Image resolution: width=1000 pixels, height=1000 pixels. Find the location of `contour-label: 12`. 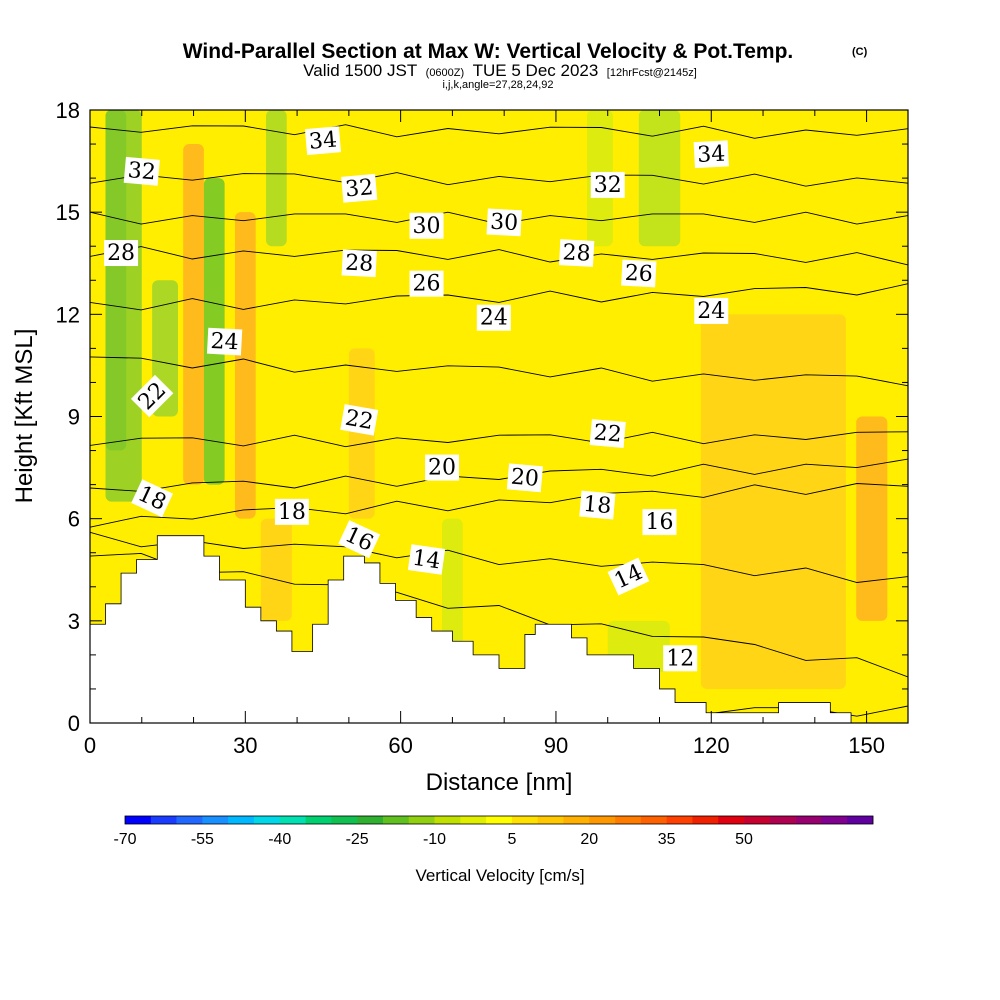

contour-label: 12 is located at coordinates (680, 658).